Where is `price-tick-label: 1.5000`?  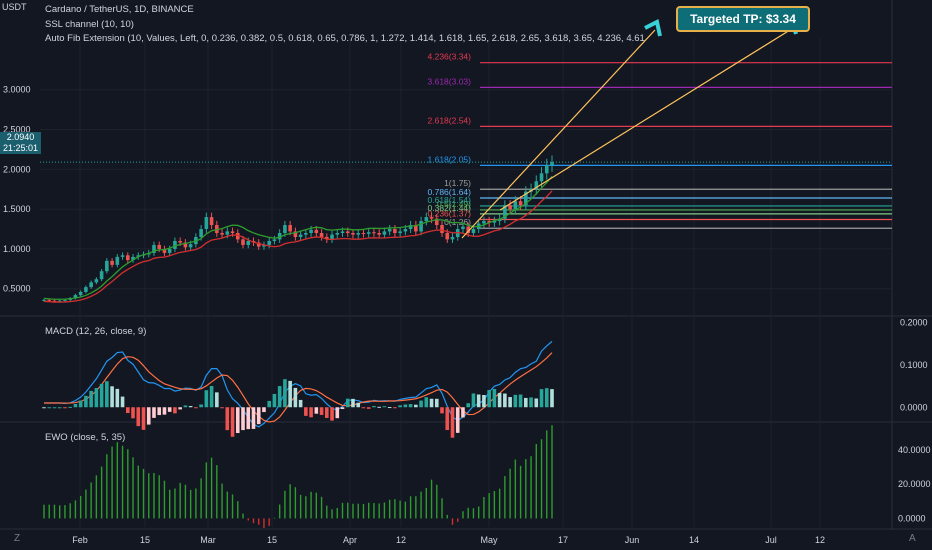 price-tick-label: 1.5000 is located at coordinates (17, 209).